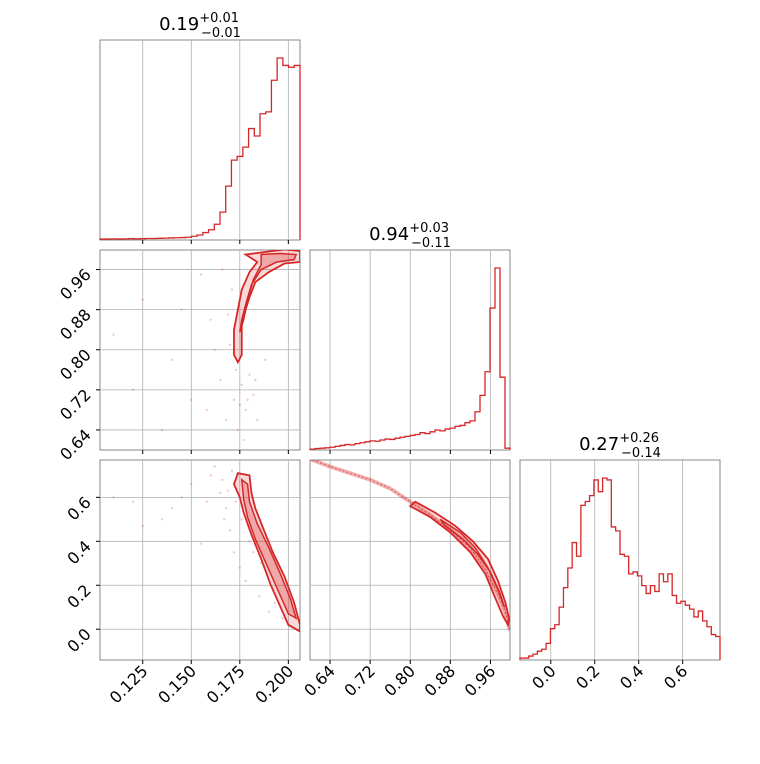 The image size is (760, 764). I want to click on hist-title-minus-0: −0.01, so click(221, 33).